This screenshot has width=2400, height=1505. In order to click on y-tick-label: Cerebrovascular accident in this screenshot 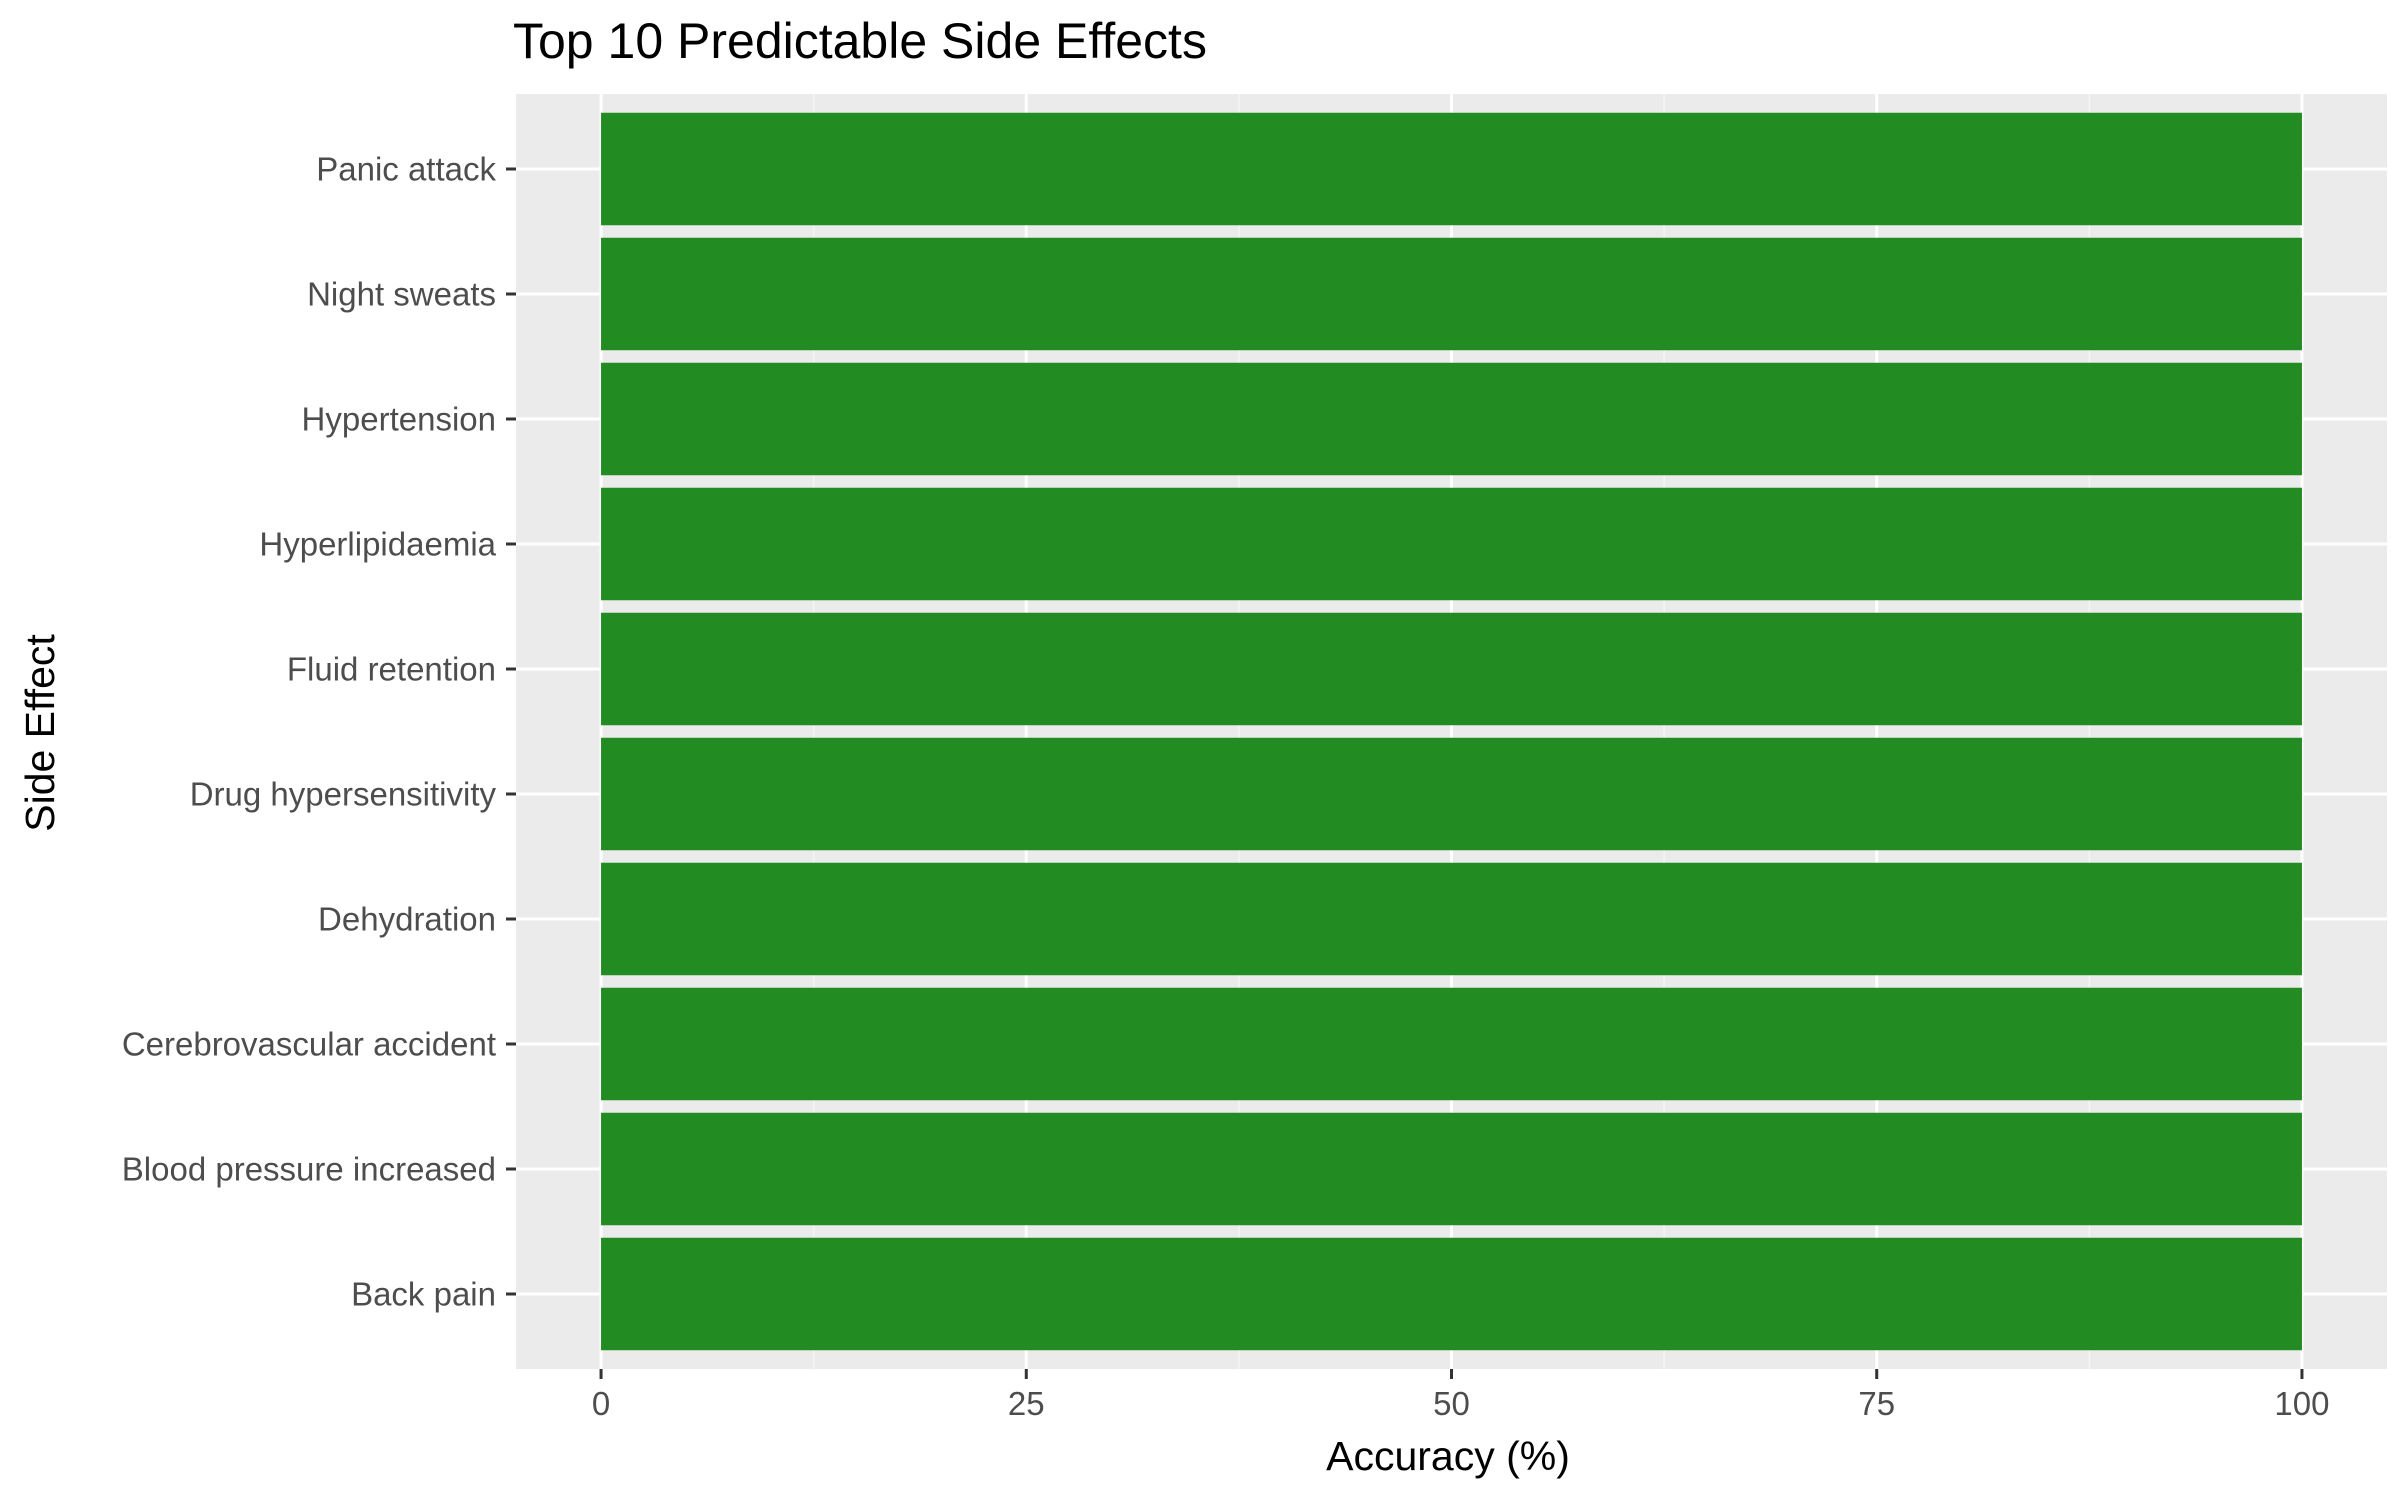, I will do `click(309, 1044)`.